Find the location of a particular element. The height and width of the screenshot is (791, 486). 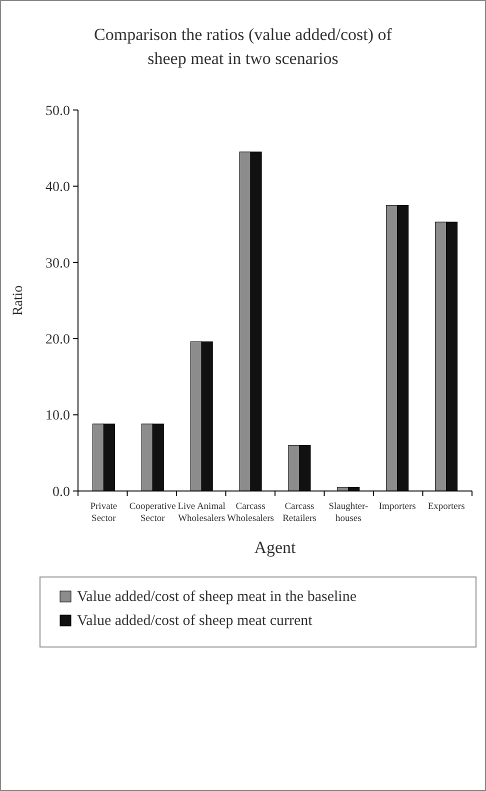

x-tick-label: Importers is located at coordinates (397, 507).